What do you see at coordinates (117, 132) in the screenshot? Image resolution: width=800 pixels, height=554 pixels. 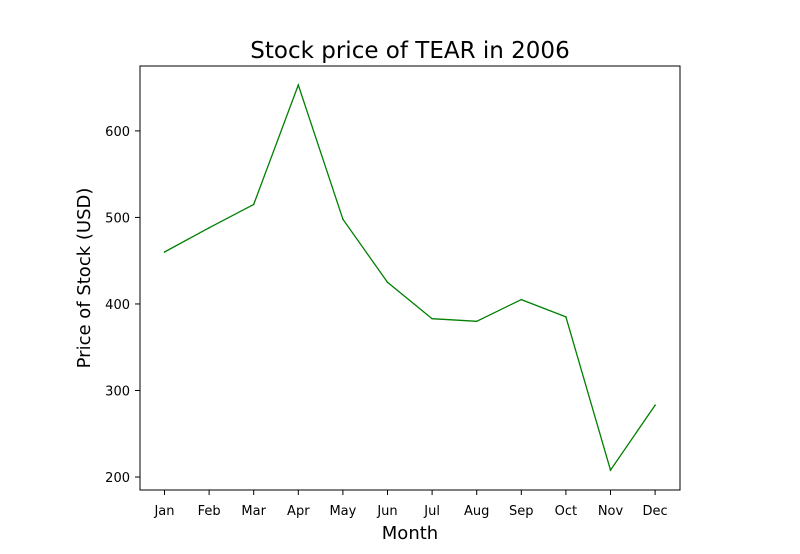 I see `y-tick-label: 600` at bounding box center [117, 132].